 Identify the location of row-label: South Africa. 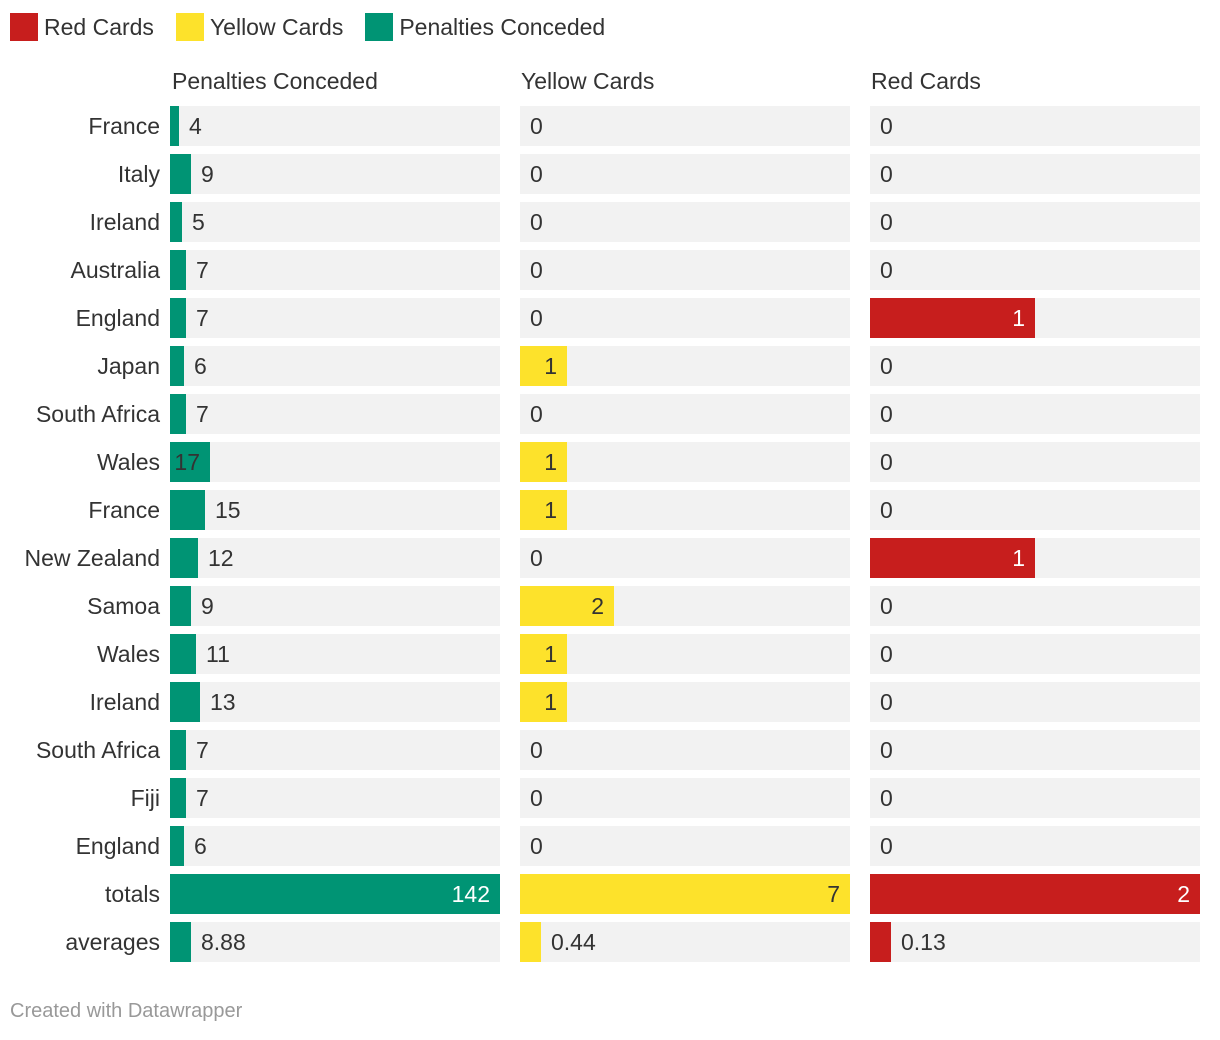
(97, 414).